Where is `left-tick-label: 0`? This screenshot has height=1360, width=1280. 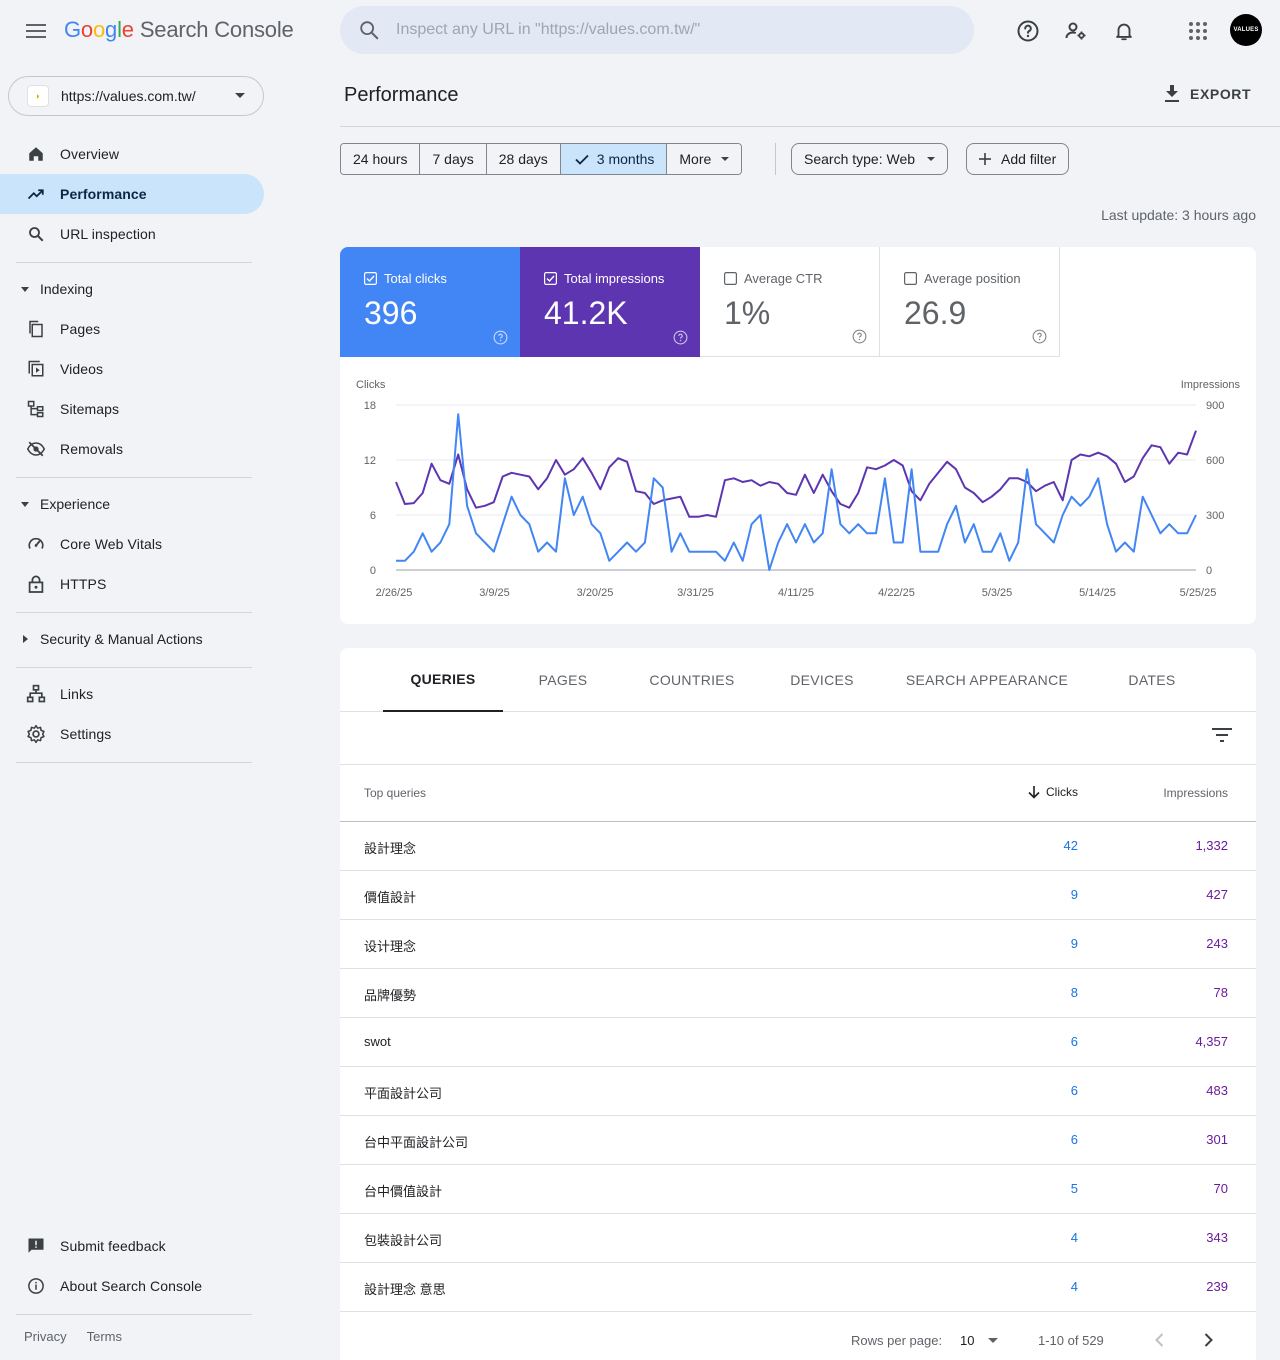 left-tick-label: 0 is located at coordinates (373, 571).